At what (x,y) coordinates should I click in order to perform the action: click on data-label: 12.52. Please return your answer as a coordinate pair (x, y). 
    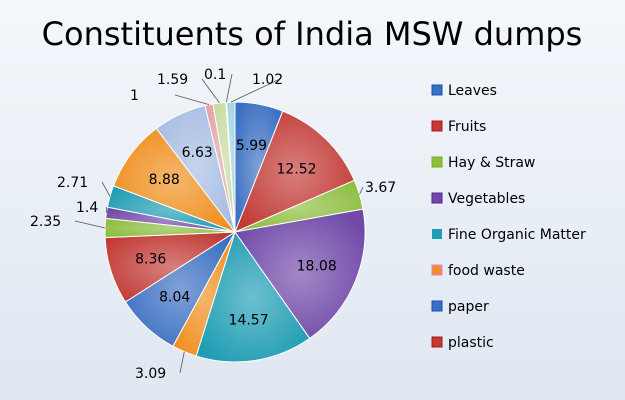
    Looking at the image, I should click on (296, 170).